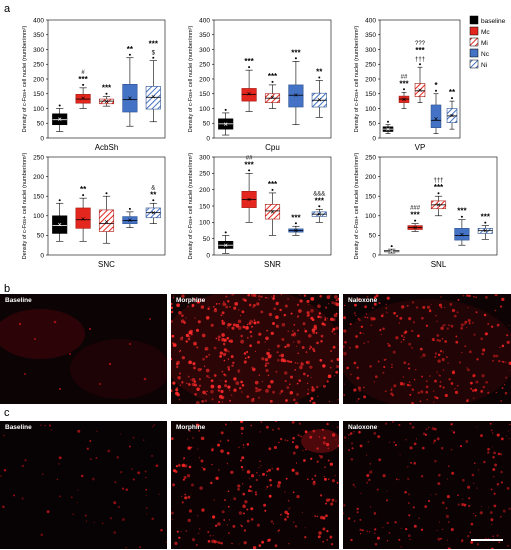 Image resolution: width=511 pixels, height=550 pixels. I want to click on box-mc: ***###, so click(415, 219).